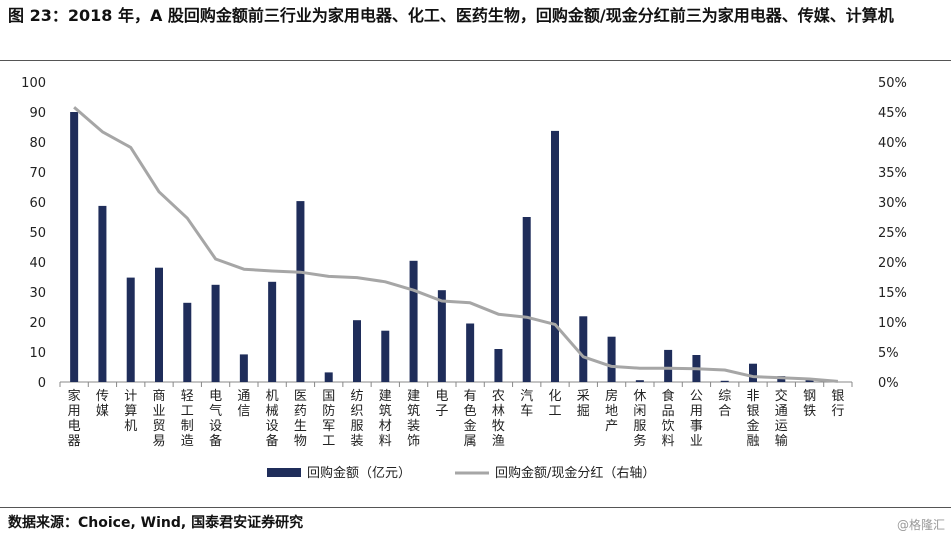  What do you see at coordinates (356, 419) in the screenshot?
I see `category-label: 纺织服装` at bounding box center [356, 419].